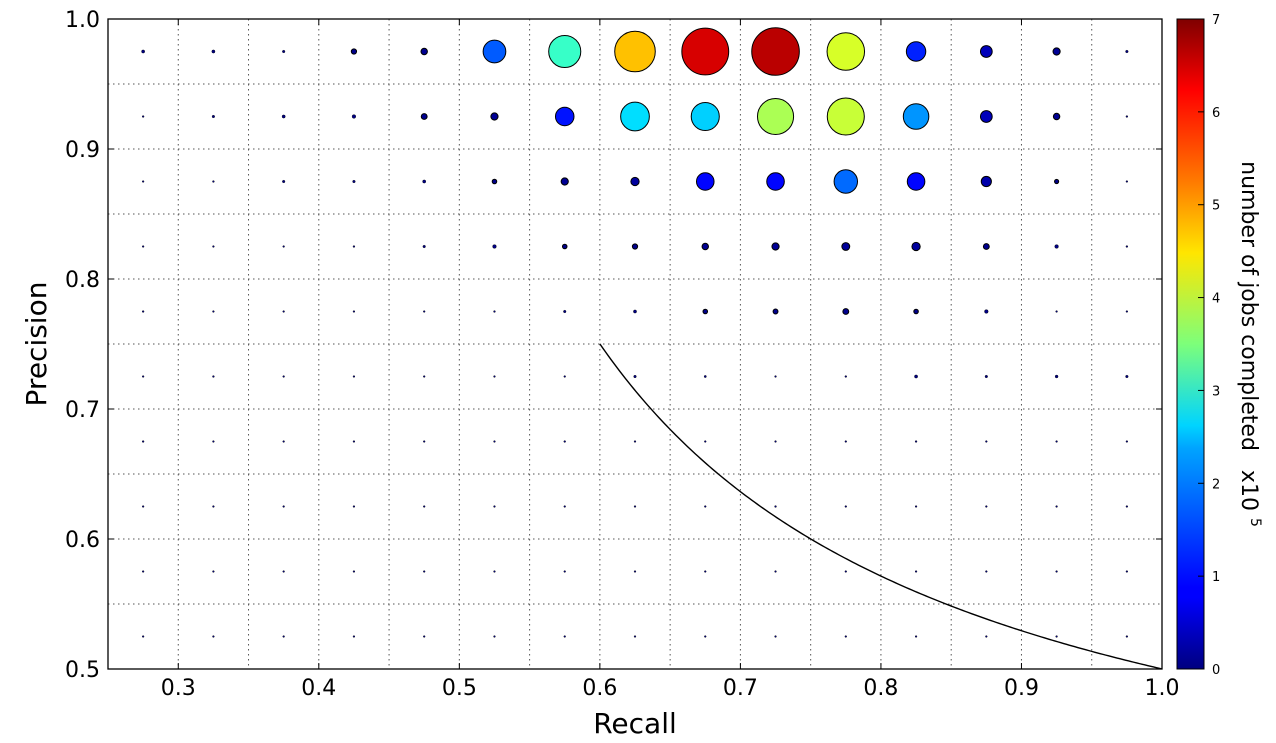  Describe the element at coordinates (1021, 688) in the screenshot. I see `x-tick-label: 0.9` at that location.